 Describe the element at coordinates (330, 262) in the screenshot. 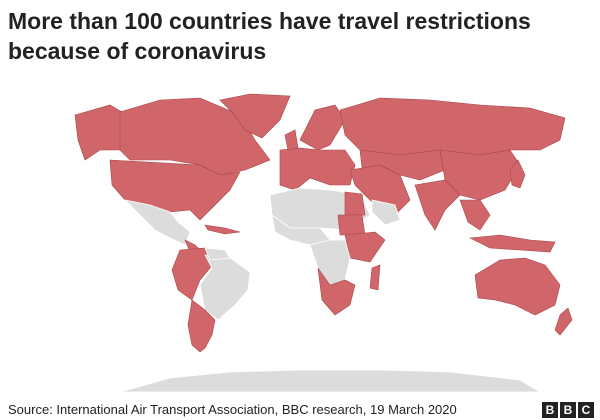

I see `central-africa` at that location.